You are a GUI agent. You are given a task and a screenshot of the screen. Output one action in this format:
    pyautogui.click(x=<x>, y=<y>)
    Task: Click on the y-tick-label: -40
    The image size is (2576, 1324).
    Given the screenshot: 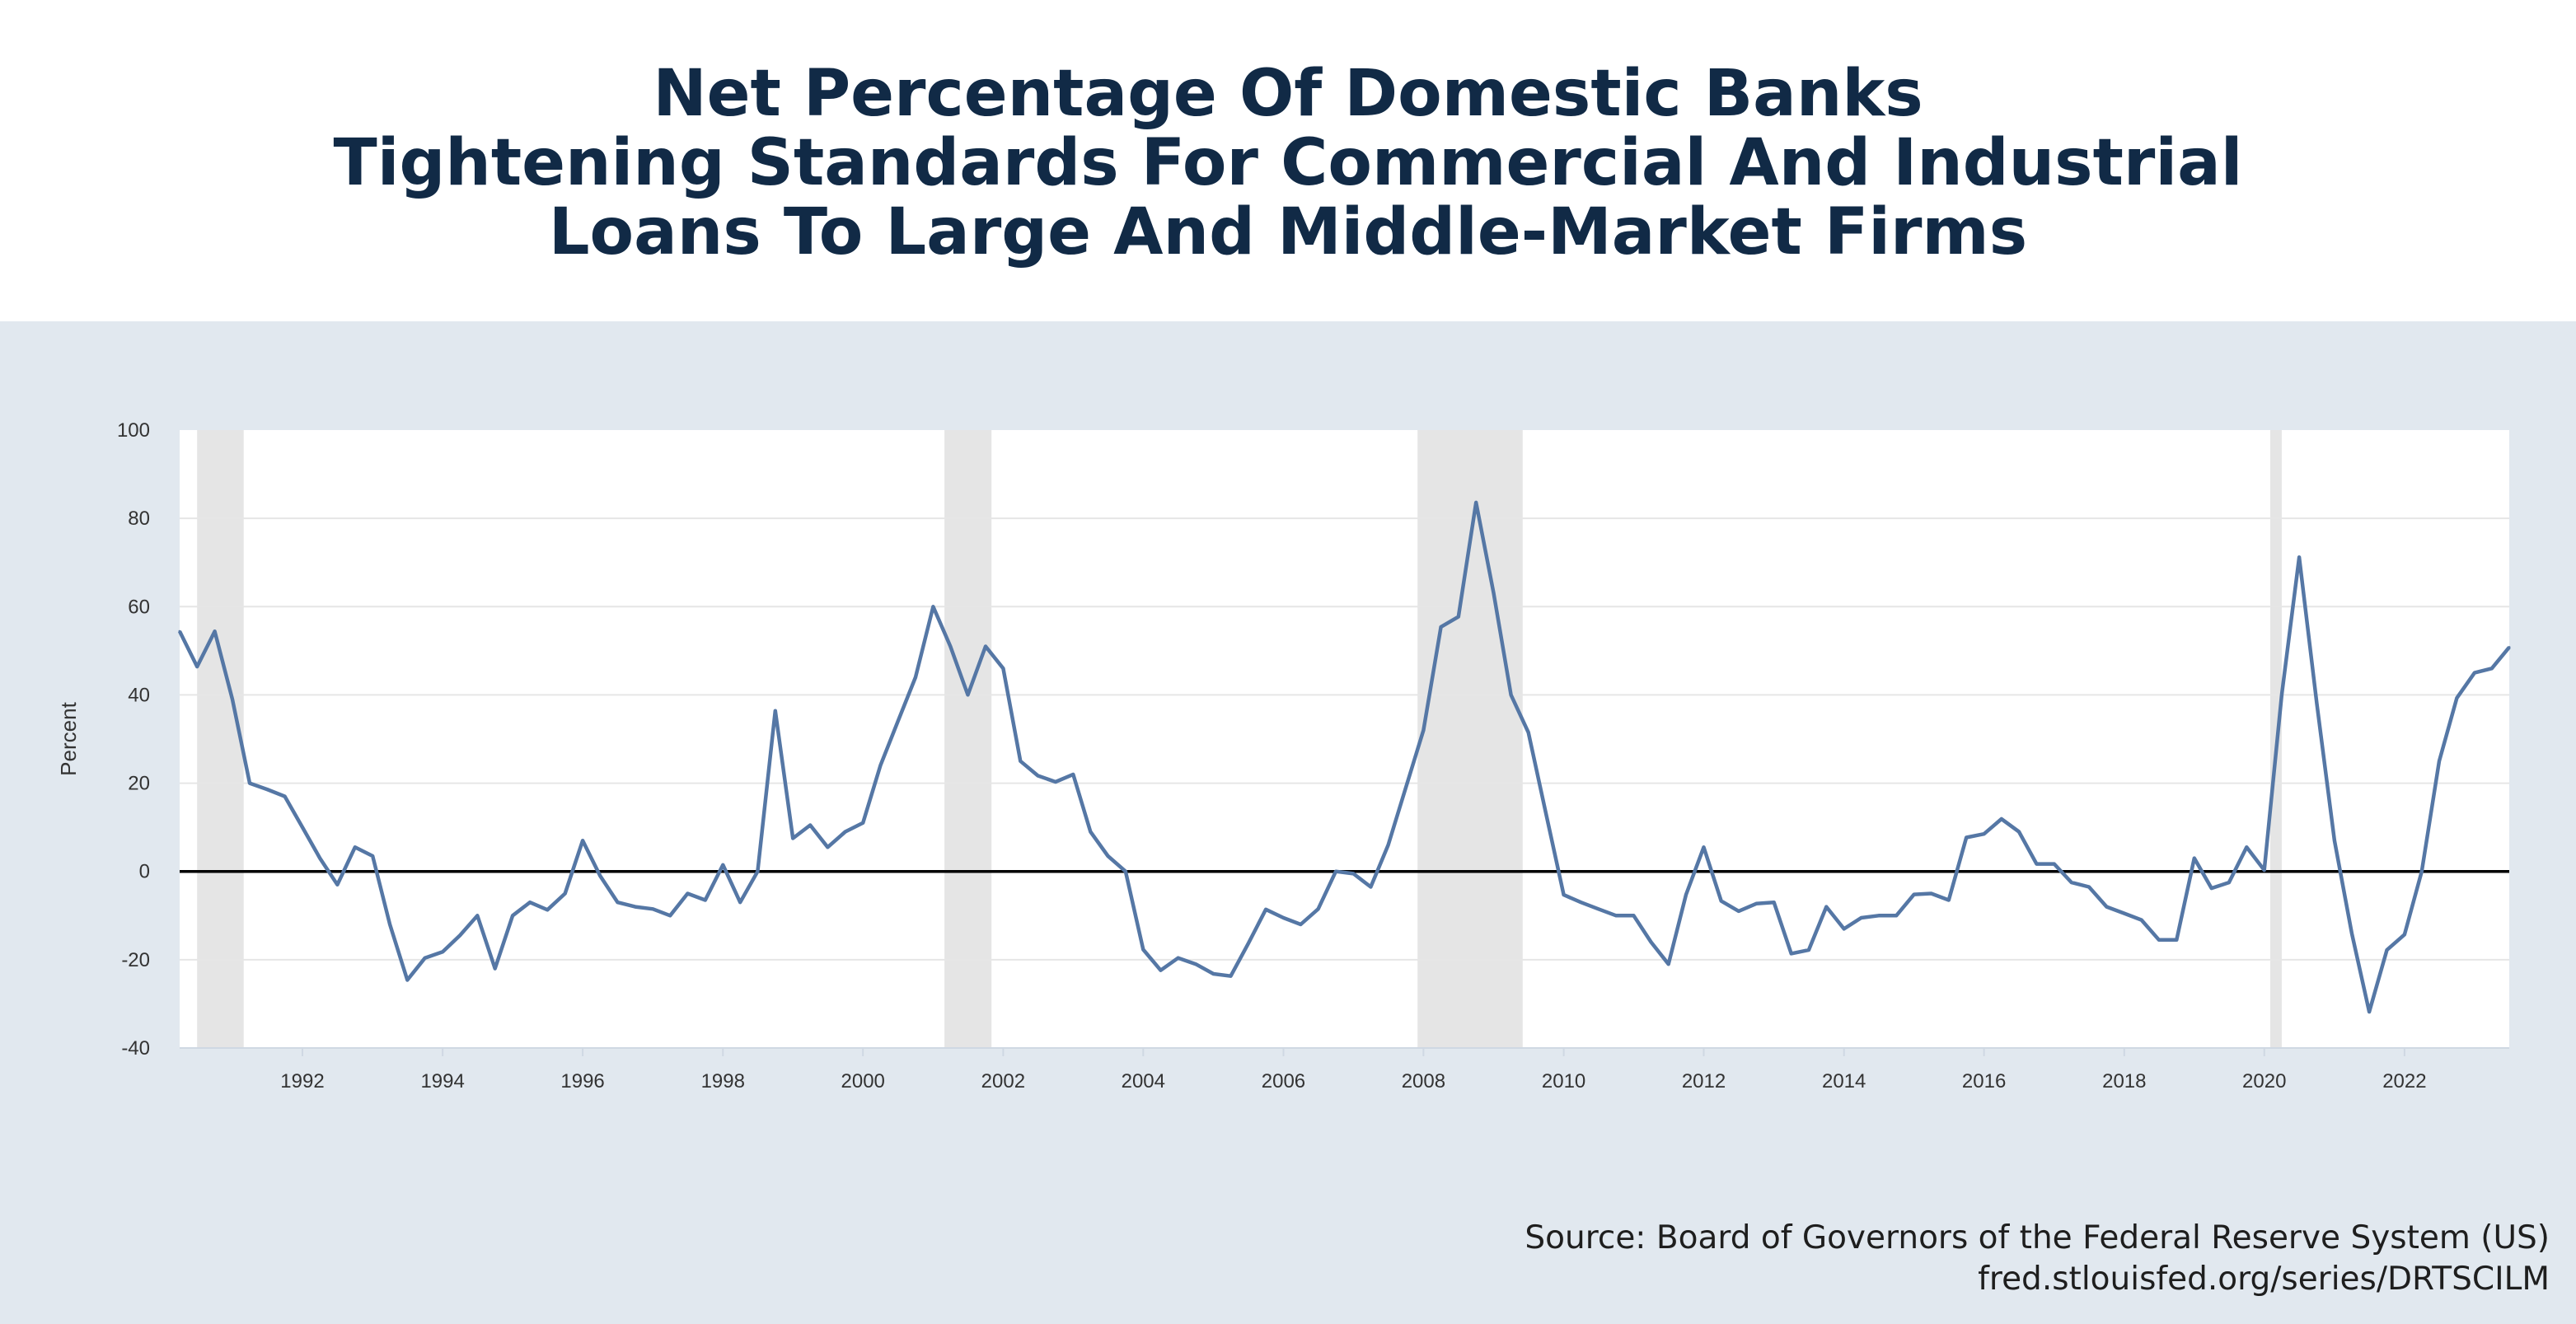 What is the action you would take?
    pyautogui.click(x=135, y=1049)
    